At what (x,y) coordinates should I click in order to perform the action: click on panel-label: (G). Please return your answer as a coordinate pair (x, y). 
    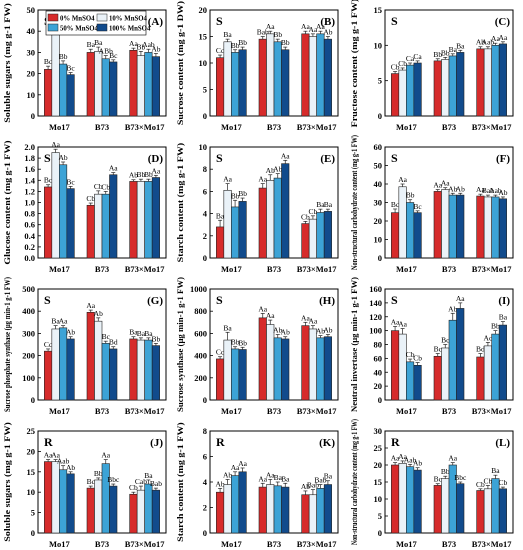
    Looking at the image, I should click on (155, 301).